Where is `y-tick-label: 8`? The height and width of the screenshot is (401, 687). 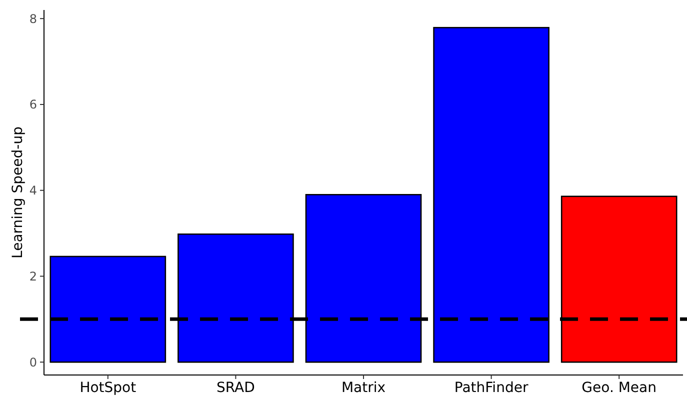
y-tick-label: 8 is located at coordinates (33, 19).